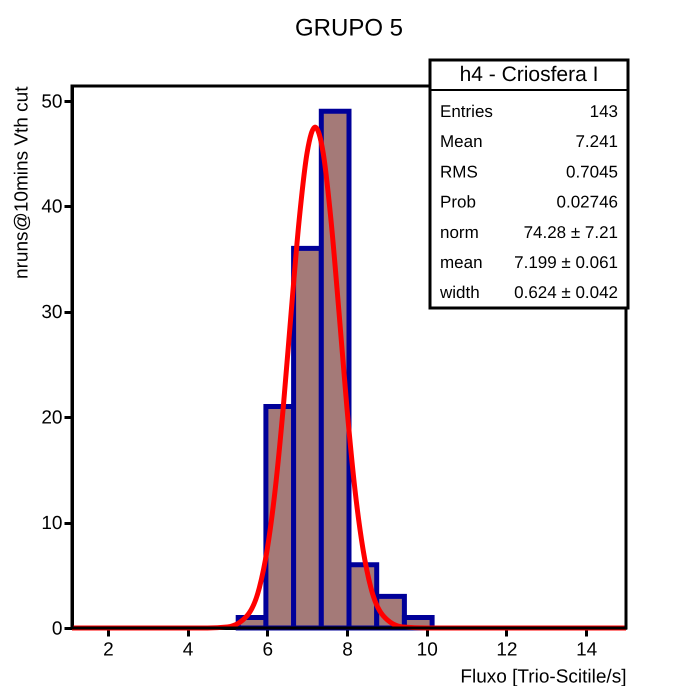 This screenshot has width=686, height=686. What do you see at coordinates (51, 207) in the screenshot?
I see `y-tick-label: 40` at bounding box center [51, 207].